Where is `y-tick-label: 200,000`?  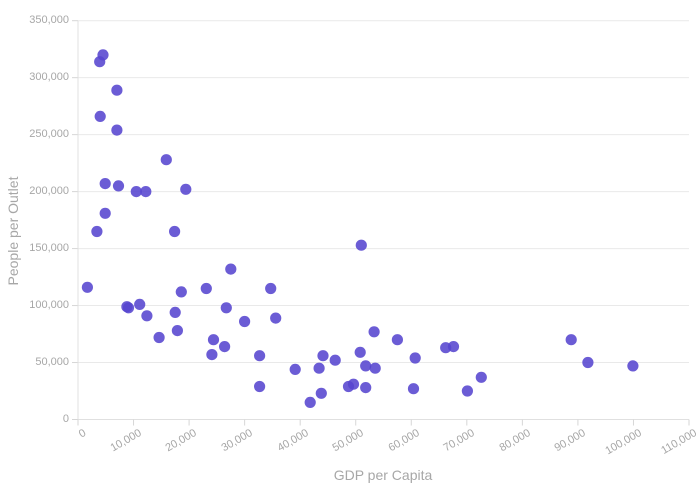
y-tick-label: 200,000 is located at coordinates (49, 191).